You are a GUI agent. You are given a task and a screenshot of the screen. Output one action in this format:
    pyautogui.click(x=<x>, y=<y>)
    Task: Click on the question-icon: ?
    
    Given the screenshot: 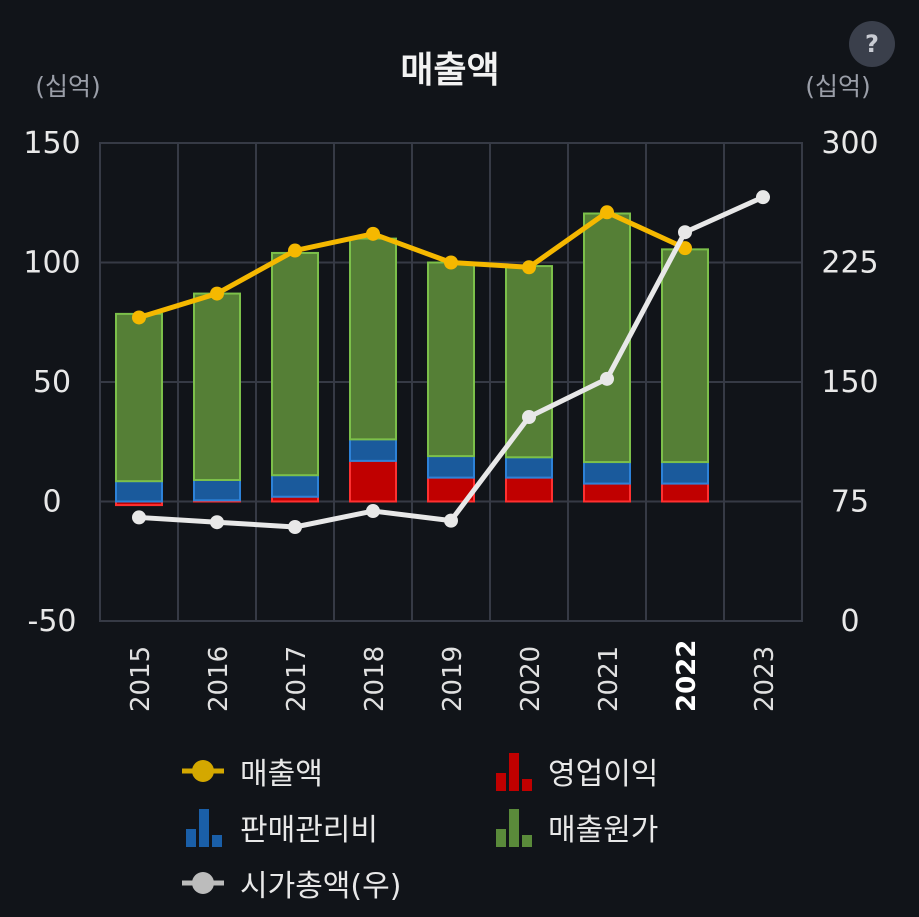 What is the action you would take?
    pyautogui.click(x=872, y=44)
    